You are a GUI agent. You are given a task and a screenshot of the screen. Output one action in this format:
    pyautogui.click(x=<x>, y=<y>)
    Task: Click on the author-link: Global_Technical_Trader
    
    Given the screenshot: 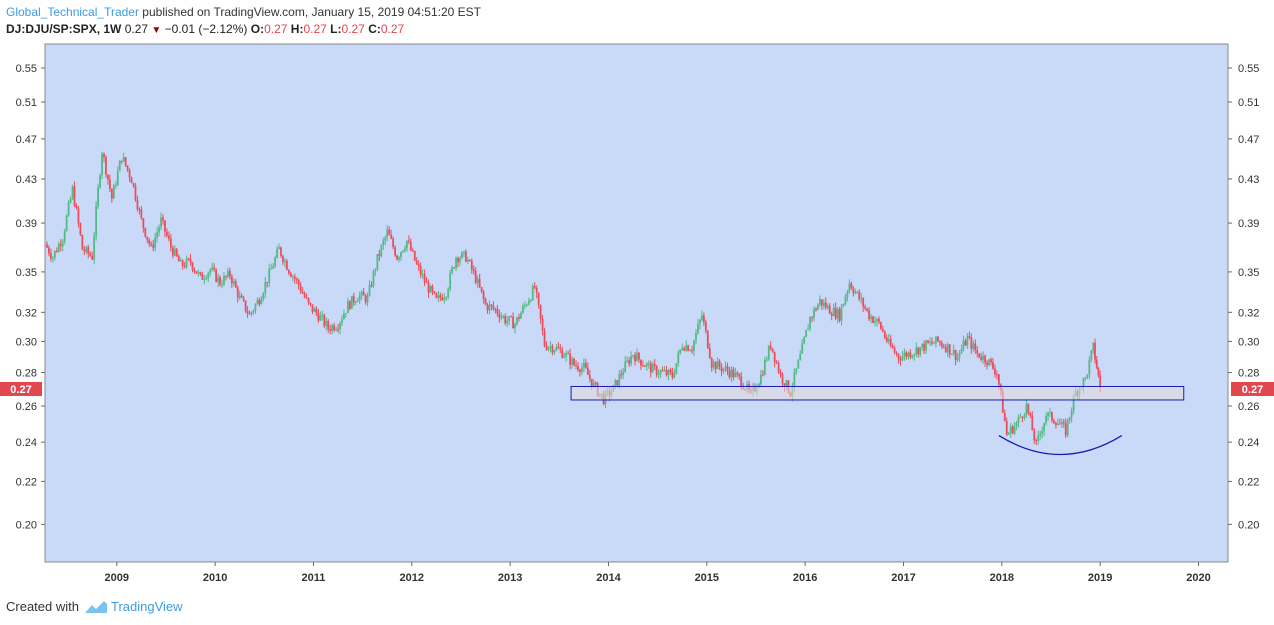 What is the action you would take?
    pyautogui.click(x=72, y=12)
    